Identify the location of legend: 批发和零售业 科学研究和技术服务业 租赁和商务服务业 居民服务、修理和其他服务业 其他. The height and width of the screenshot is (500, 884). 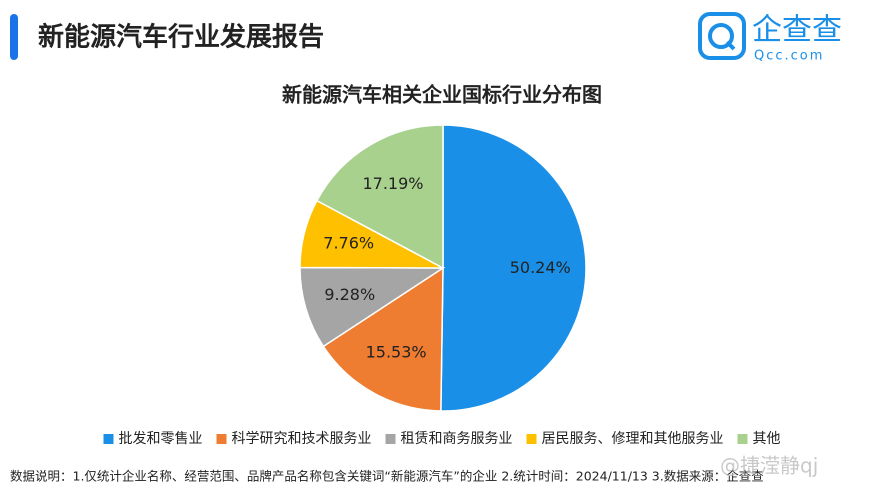
(442, 439).